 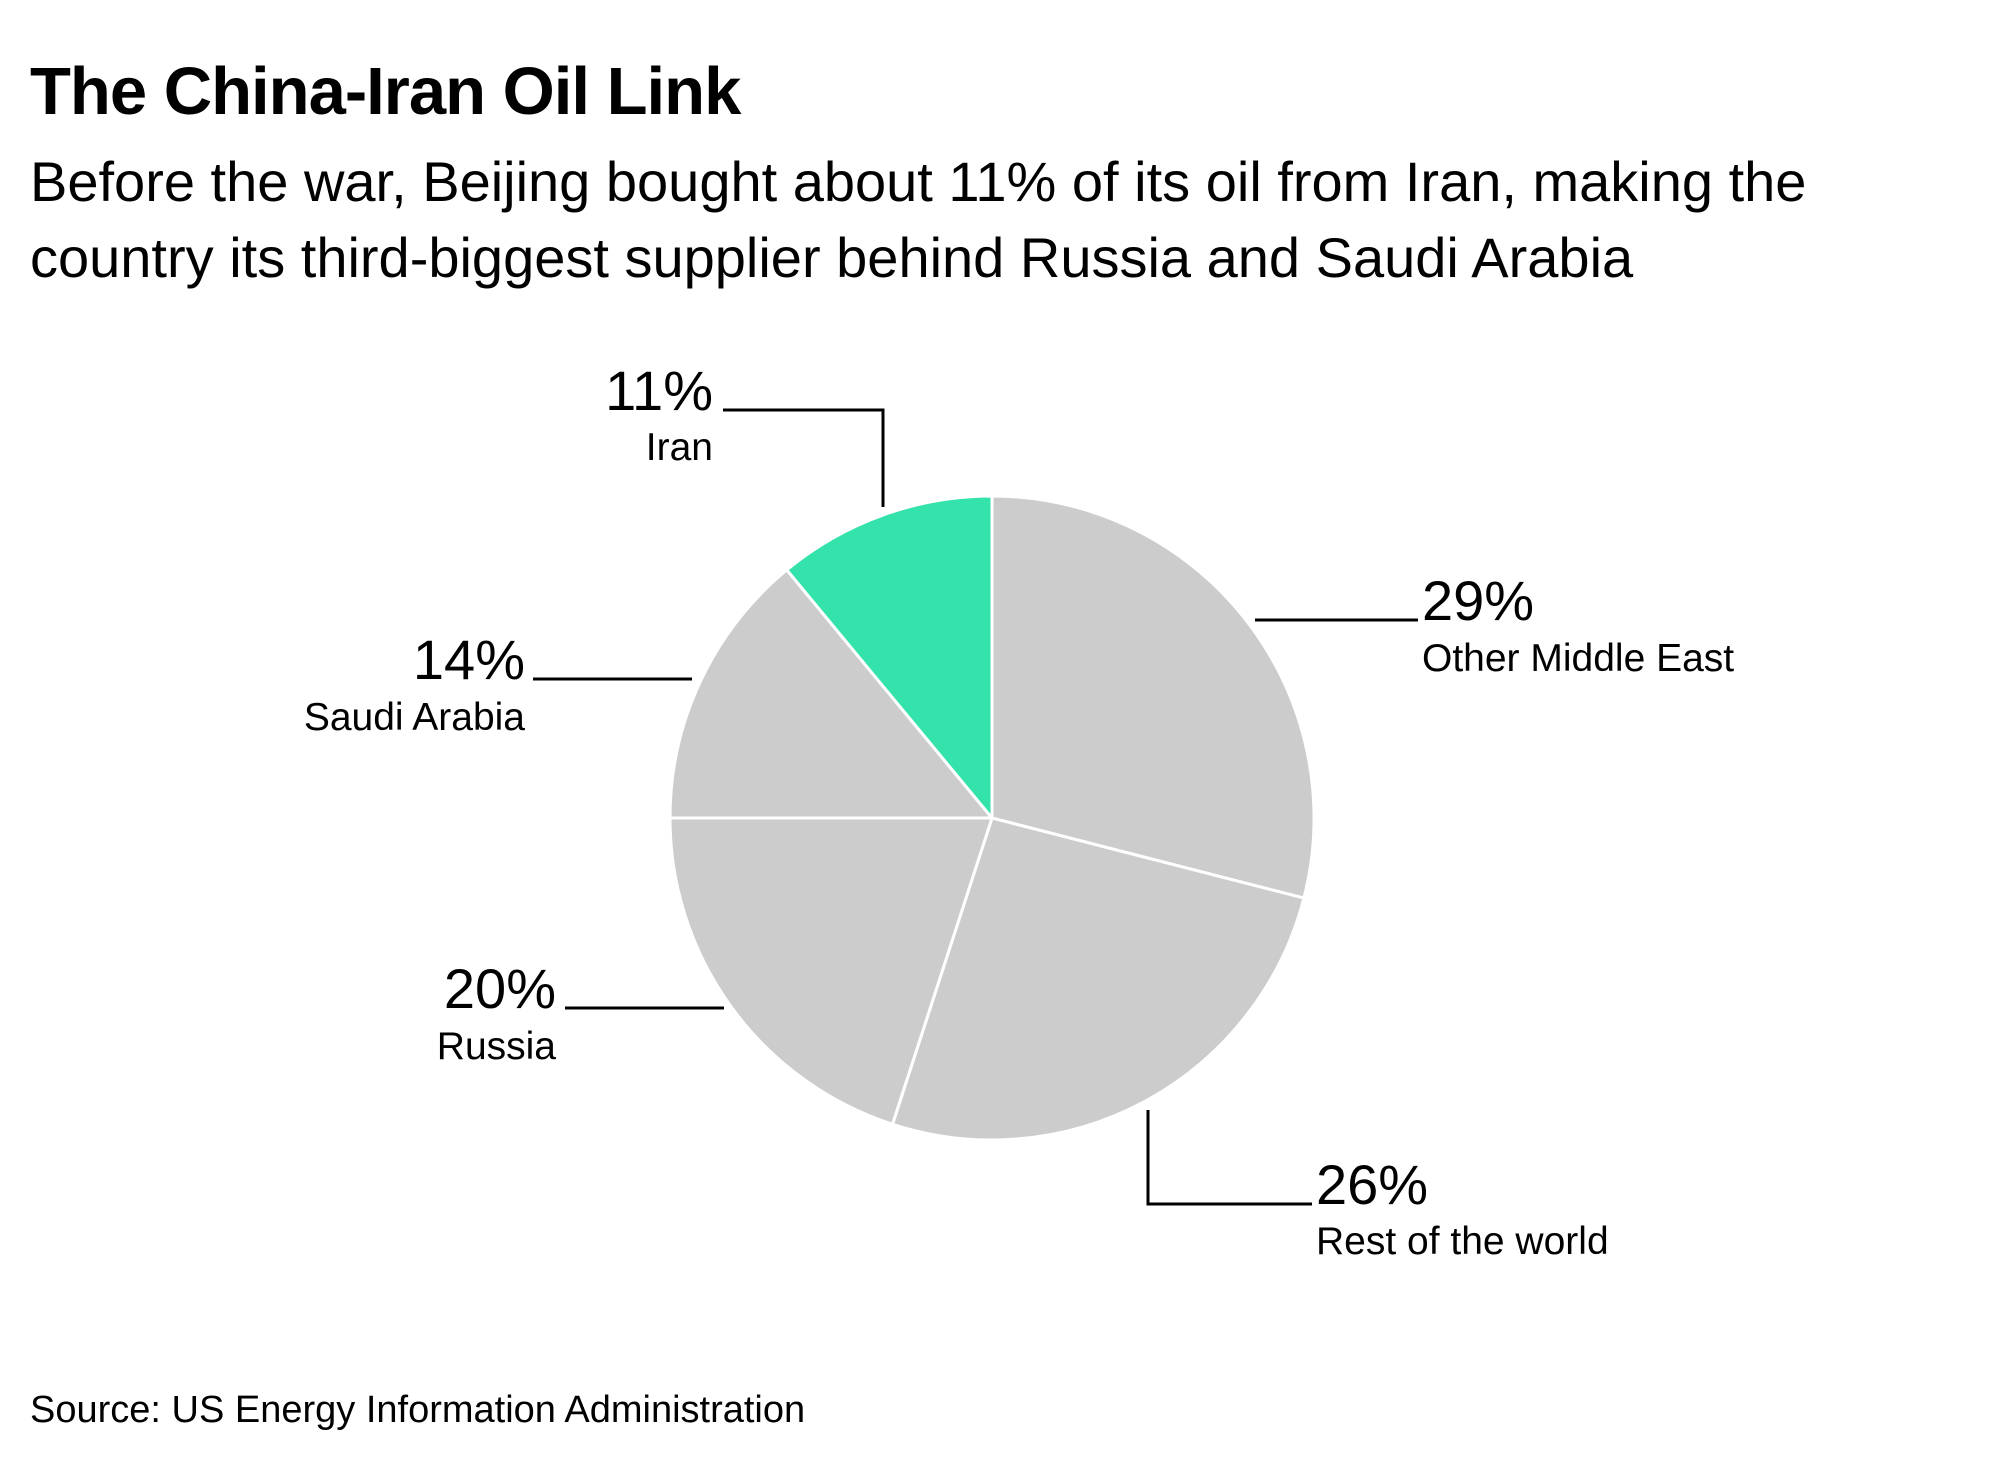 I want to click on chart-title: The China-Iran Oil Link, so click(x=385, y=91).